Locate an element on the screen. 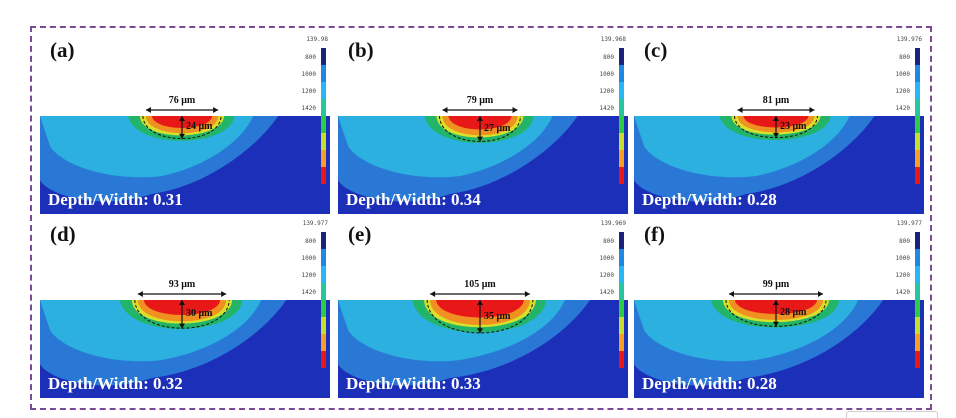 The width and height of the screenshot is (956, 418). melt-depth-label: 28 μm is located at coordinates (793, 313).